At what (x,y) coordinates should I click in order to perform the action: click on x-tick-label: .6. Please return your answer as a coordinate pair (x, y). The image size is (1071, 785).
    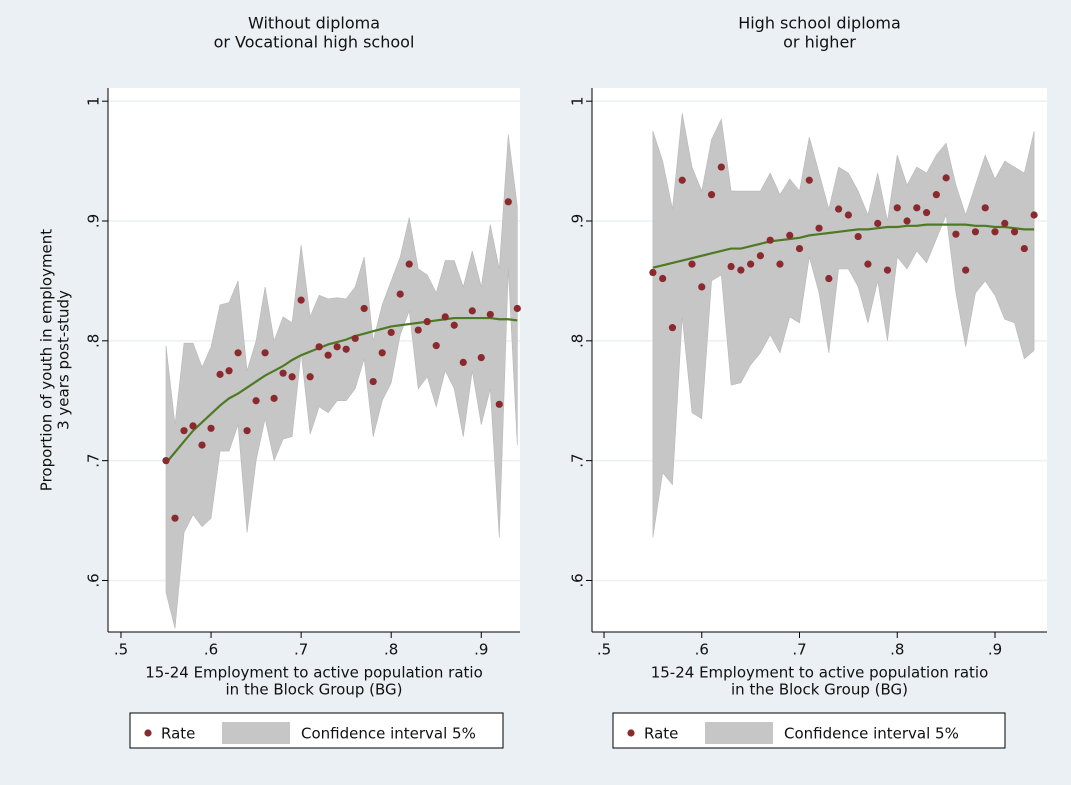
    Looking at the image, I should click on (702, 650).